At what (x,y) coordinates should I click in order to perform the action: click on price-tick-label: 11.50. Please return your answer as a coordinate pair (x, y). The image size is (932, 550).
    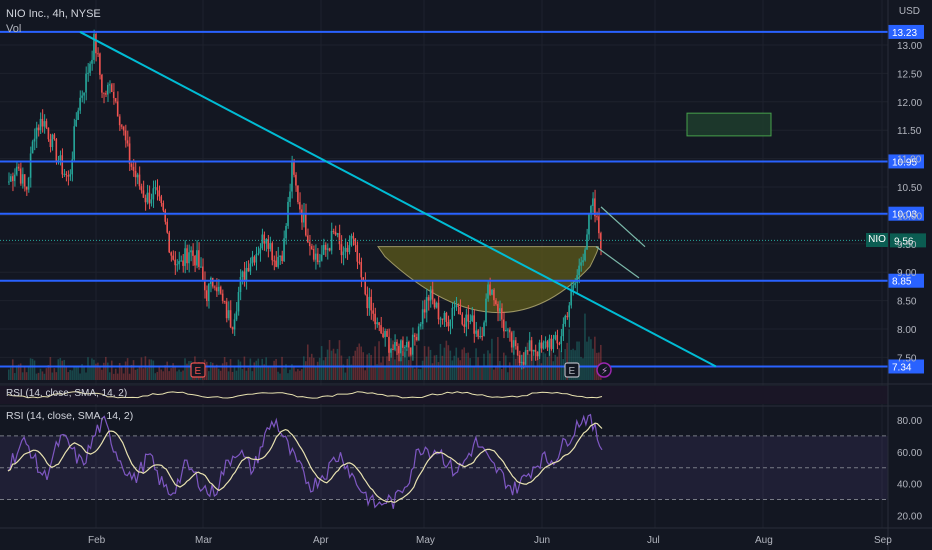
    Looking at the image, I should click on (909, 131).